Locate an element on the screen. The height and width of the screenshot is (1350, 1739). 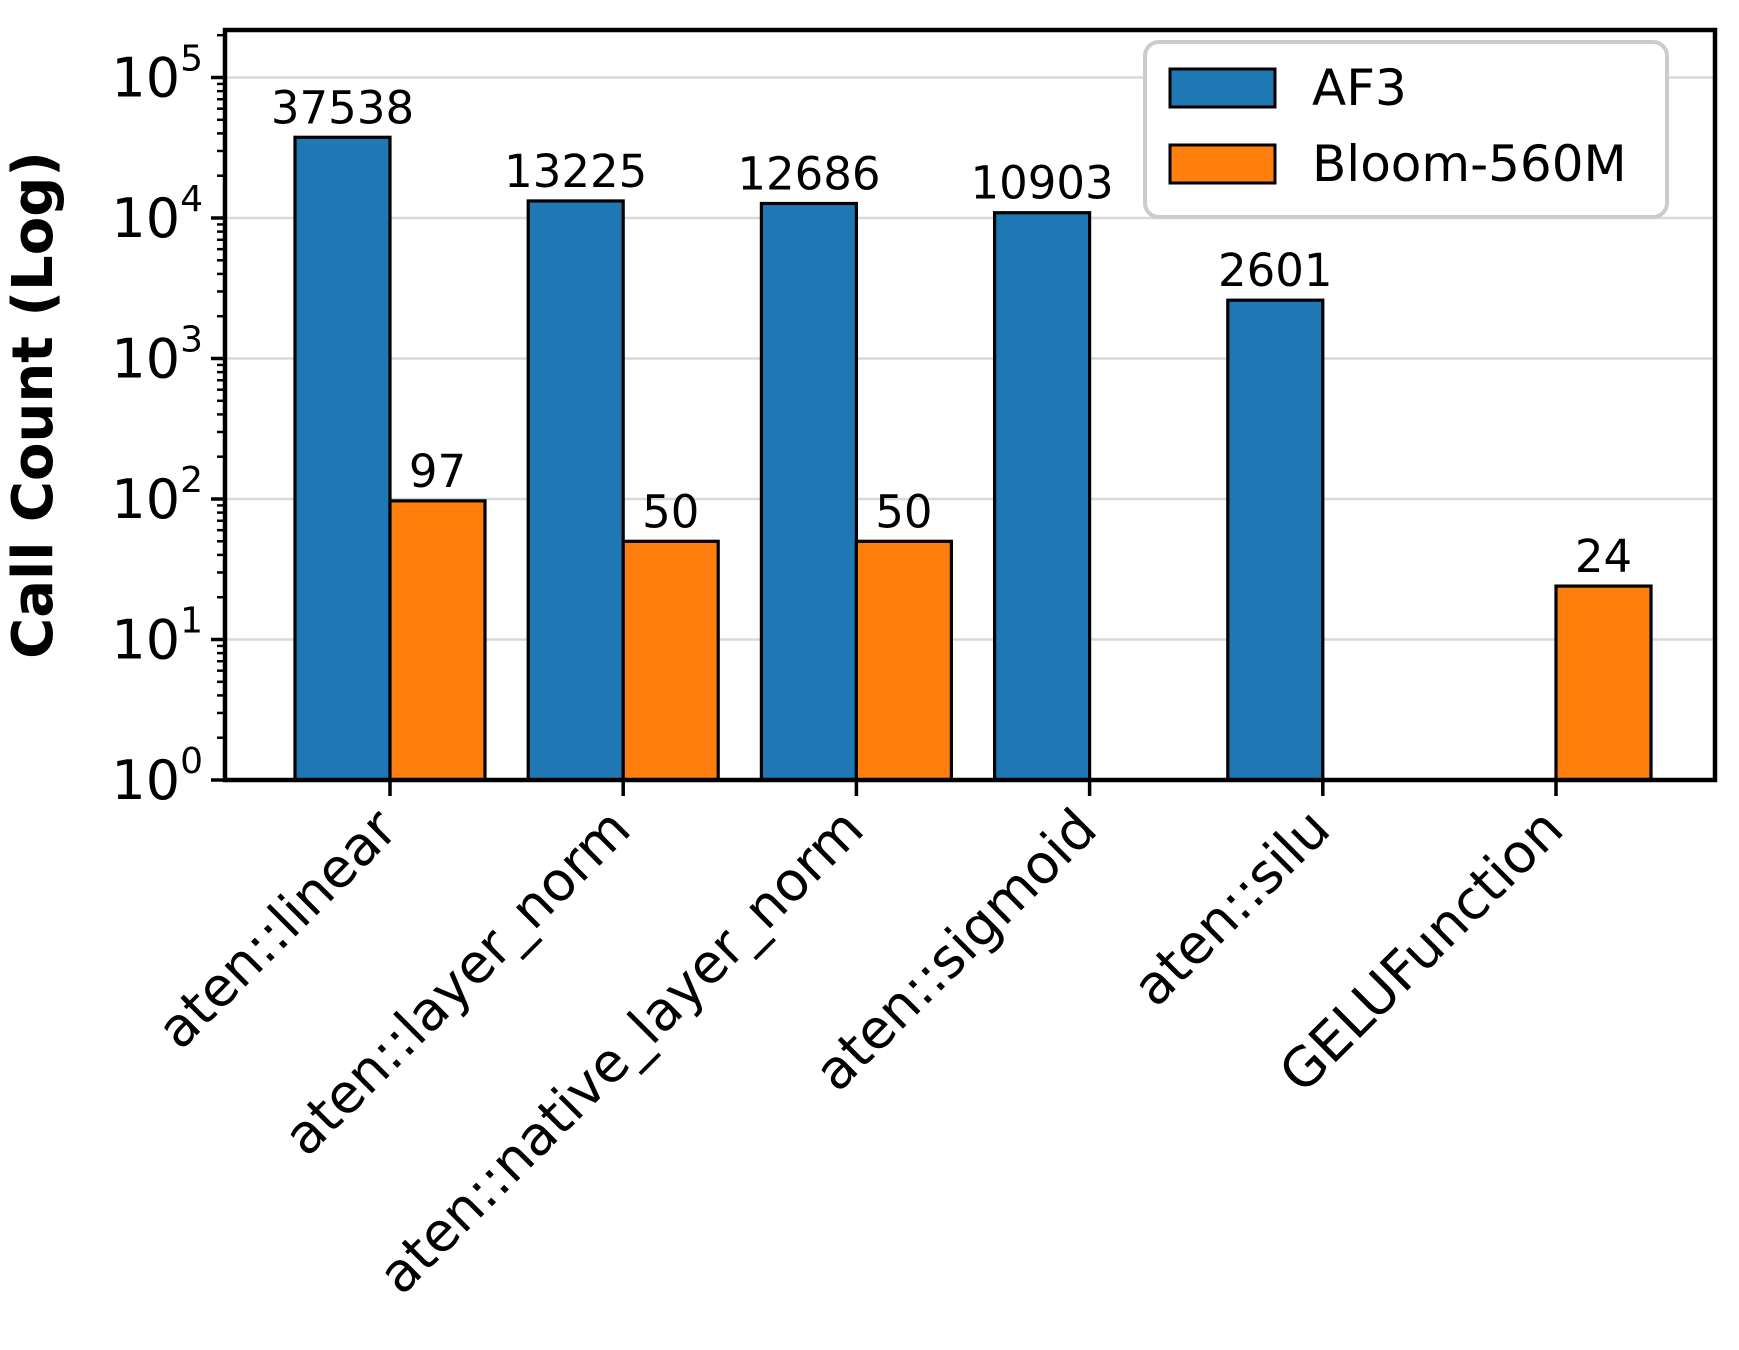
legend-swatch-Bloom-560M is located at coordinates (1222, 164).